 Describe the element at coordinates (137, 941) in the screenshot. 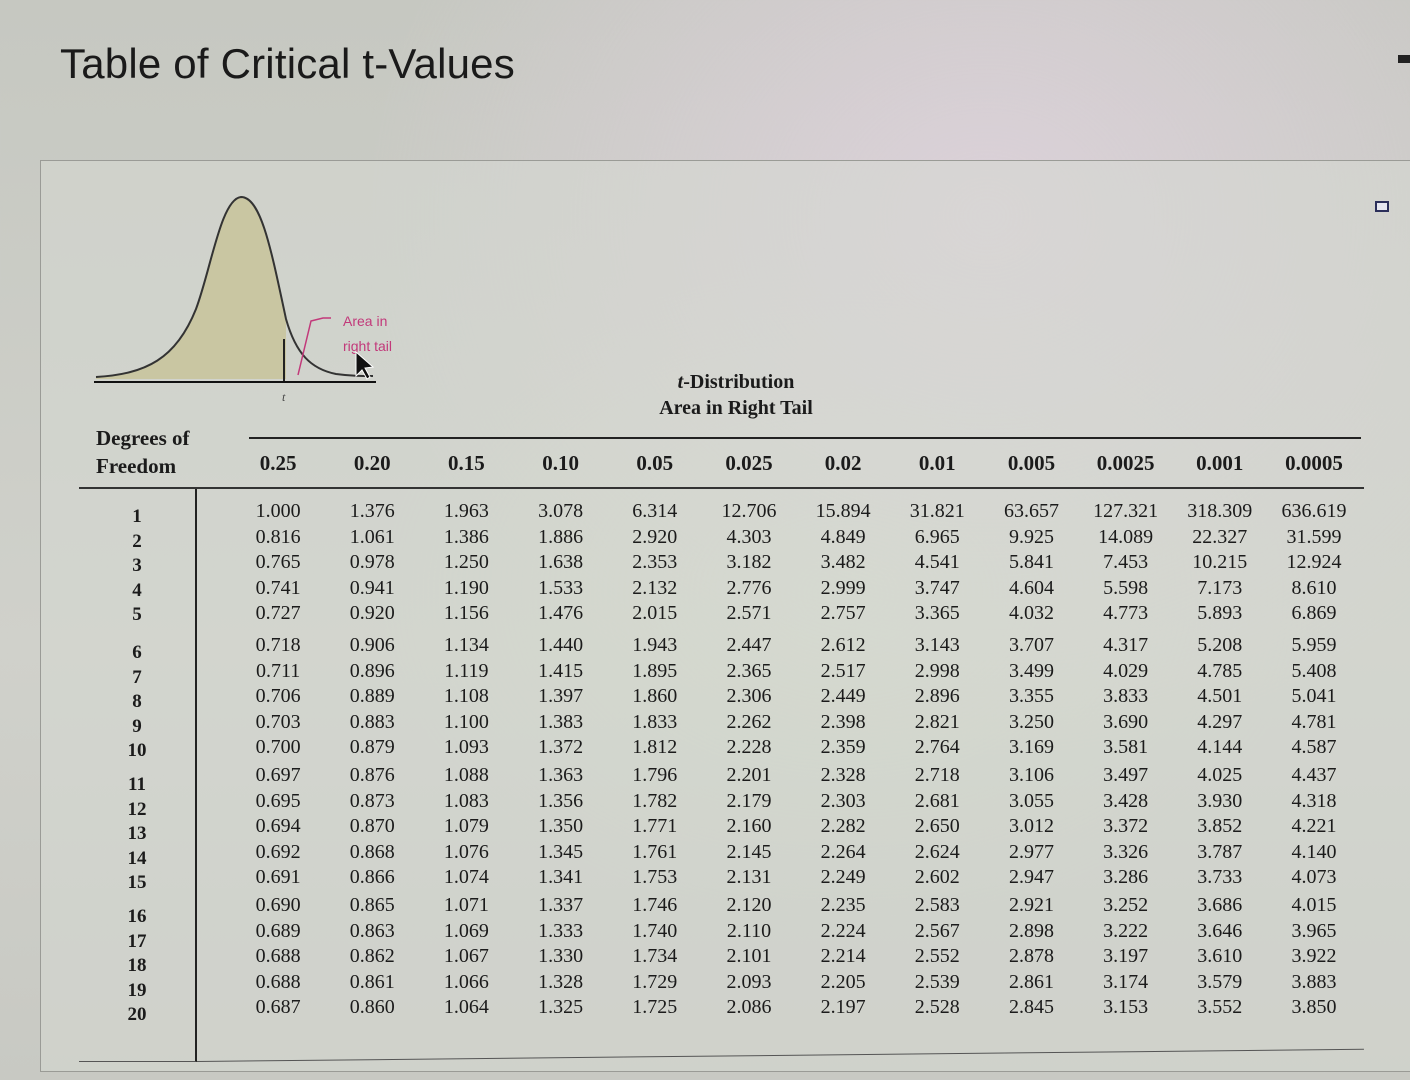

I see `dof-cell: 17` at that location.